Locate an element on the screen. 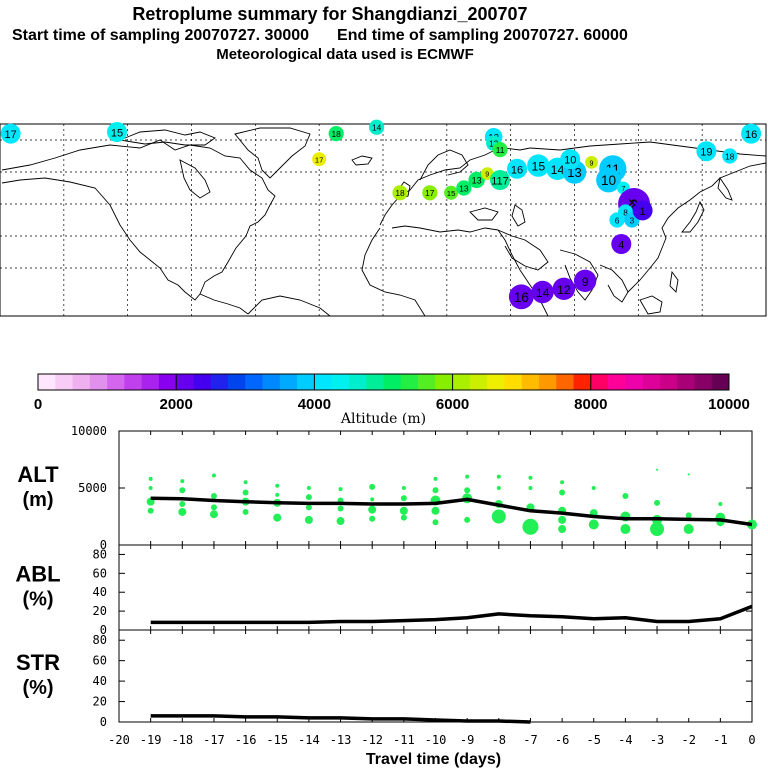 The width and height of the screenshot is (768, 768). x-tick-label: -17 is located at coordinates (214, 740).